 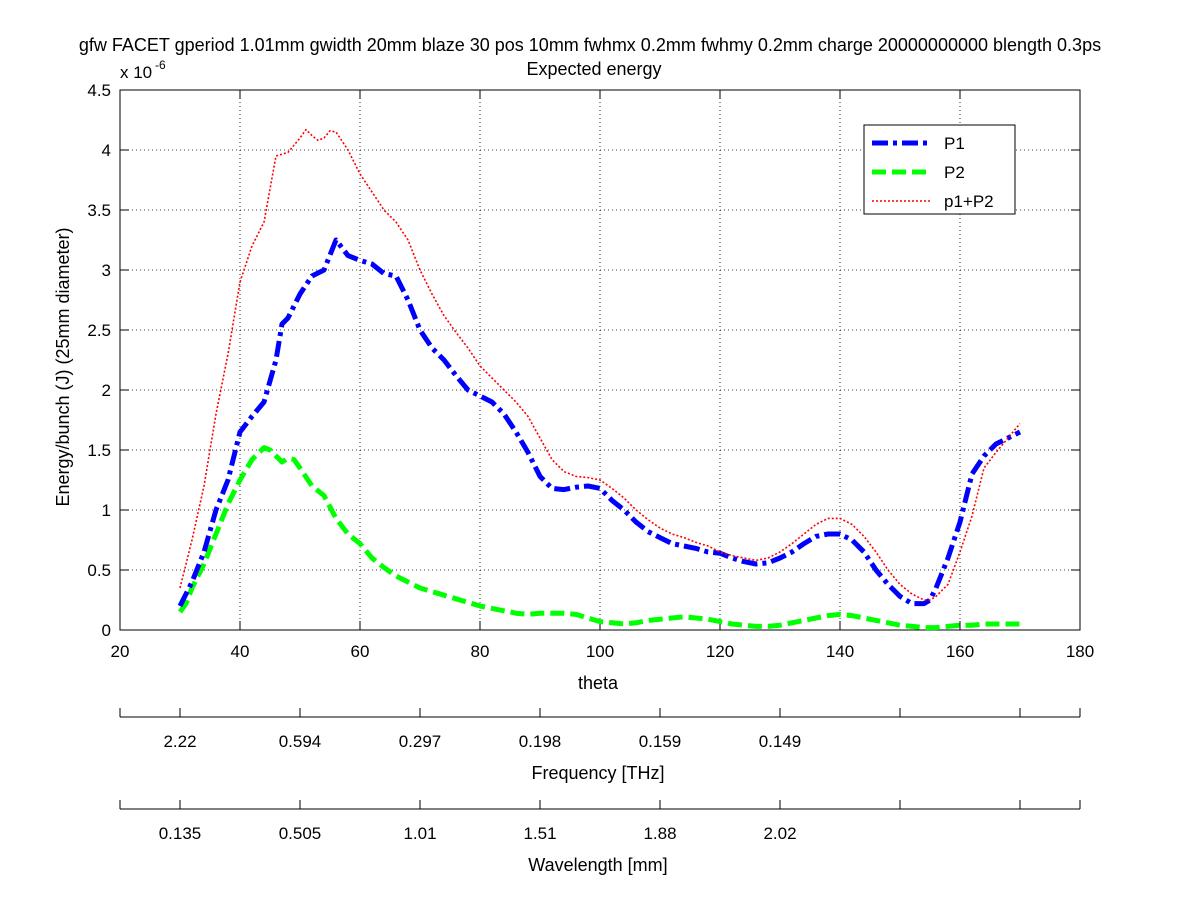 What do you see at coordinates (300, 741) in the screenshot?
I see `frequency-tick-label: 0.594` at bounding box center [300, 741].